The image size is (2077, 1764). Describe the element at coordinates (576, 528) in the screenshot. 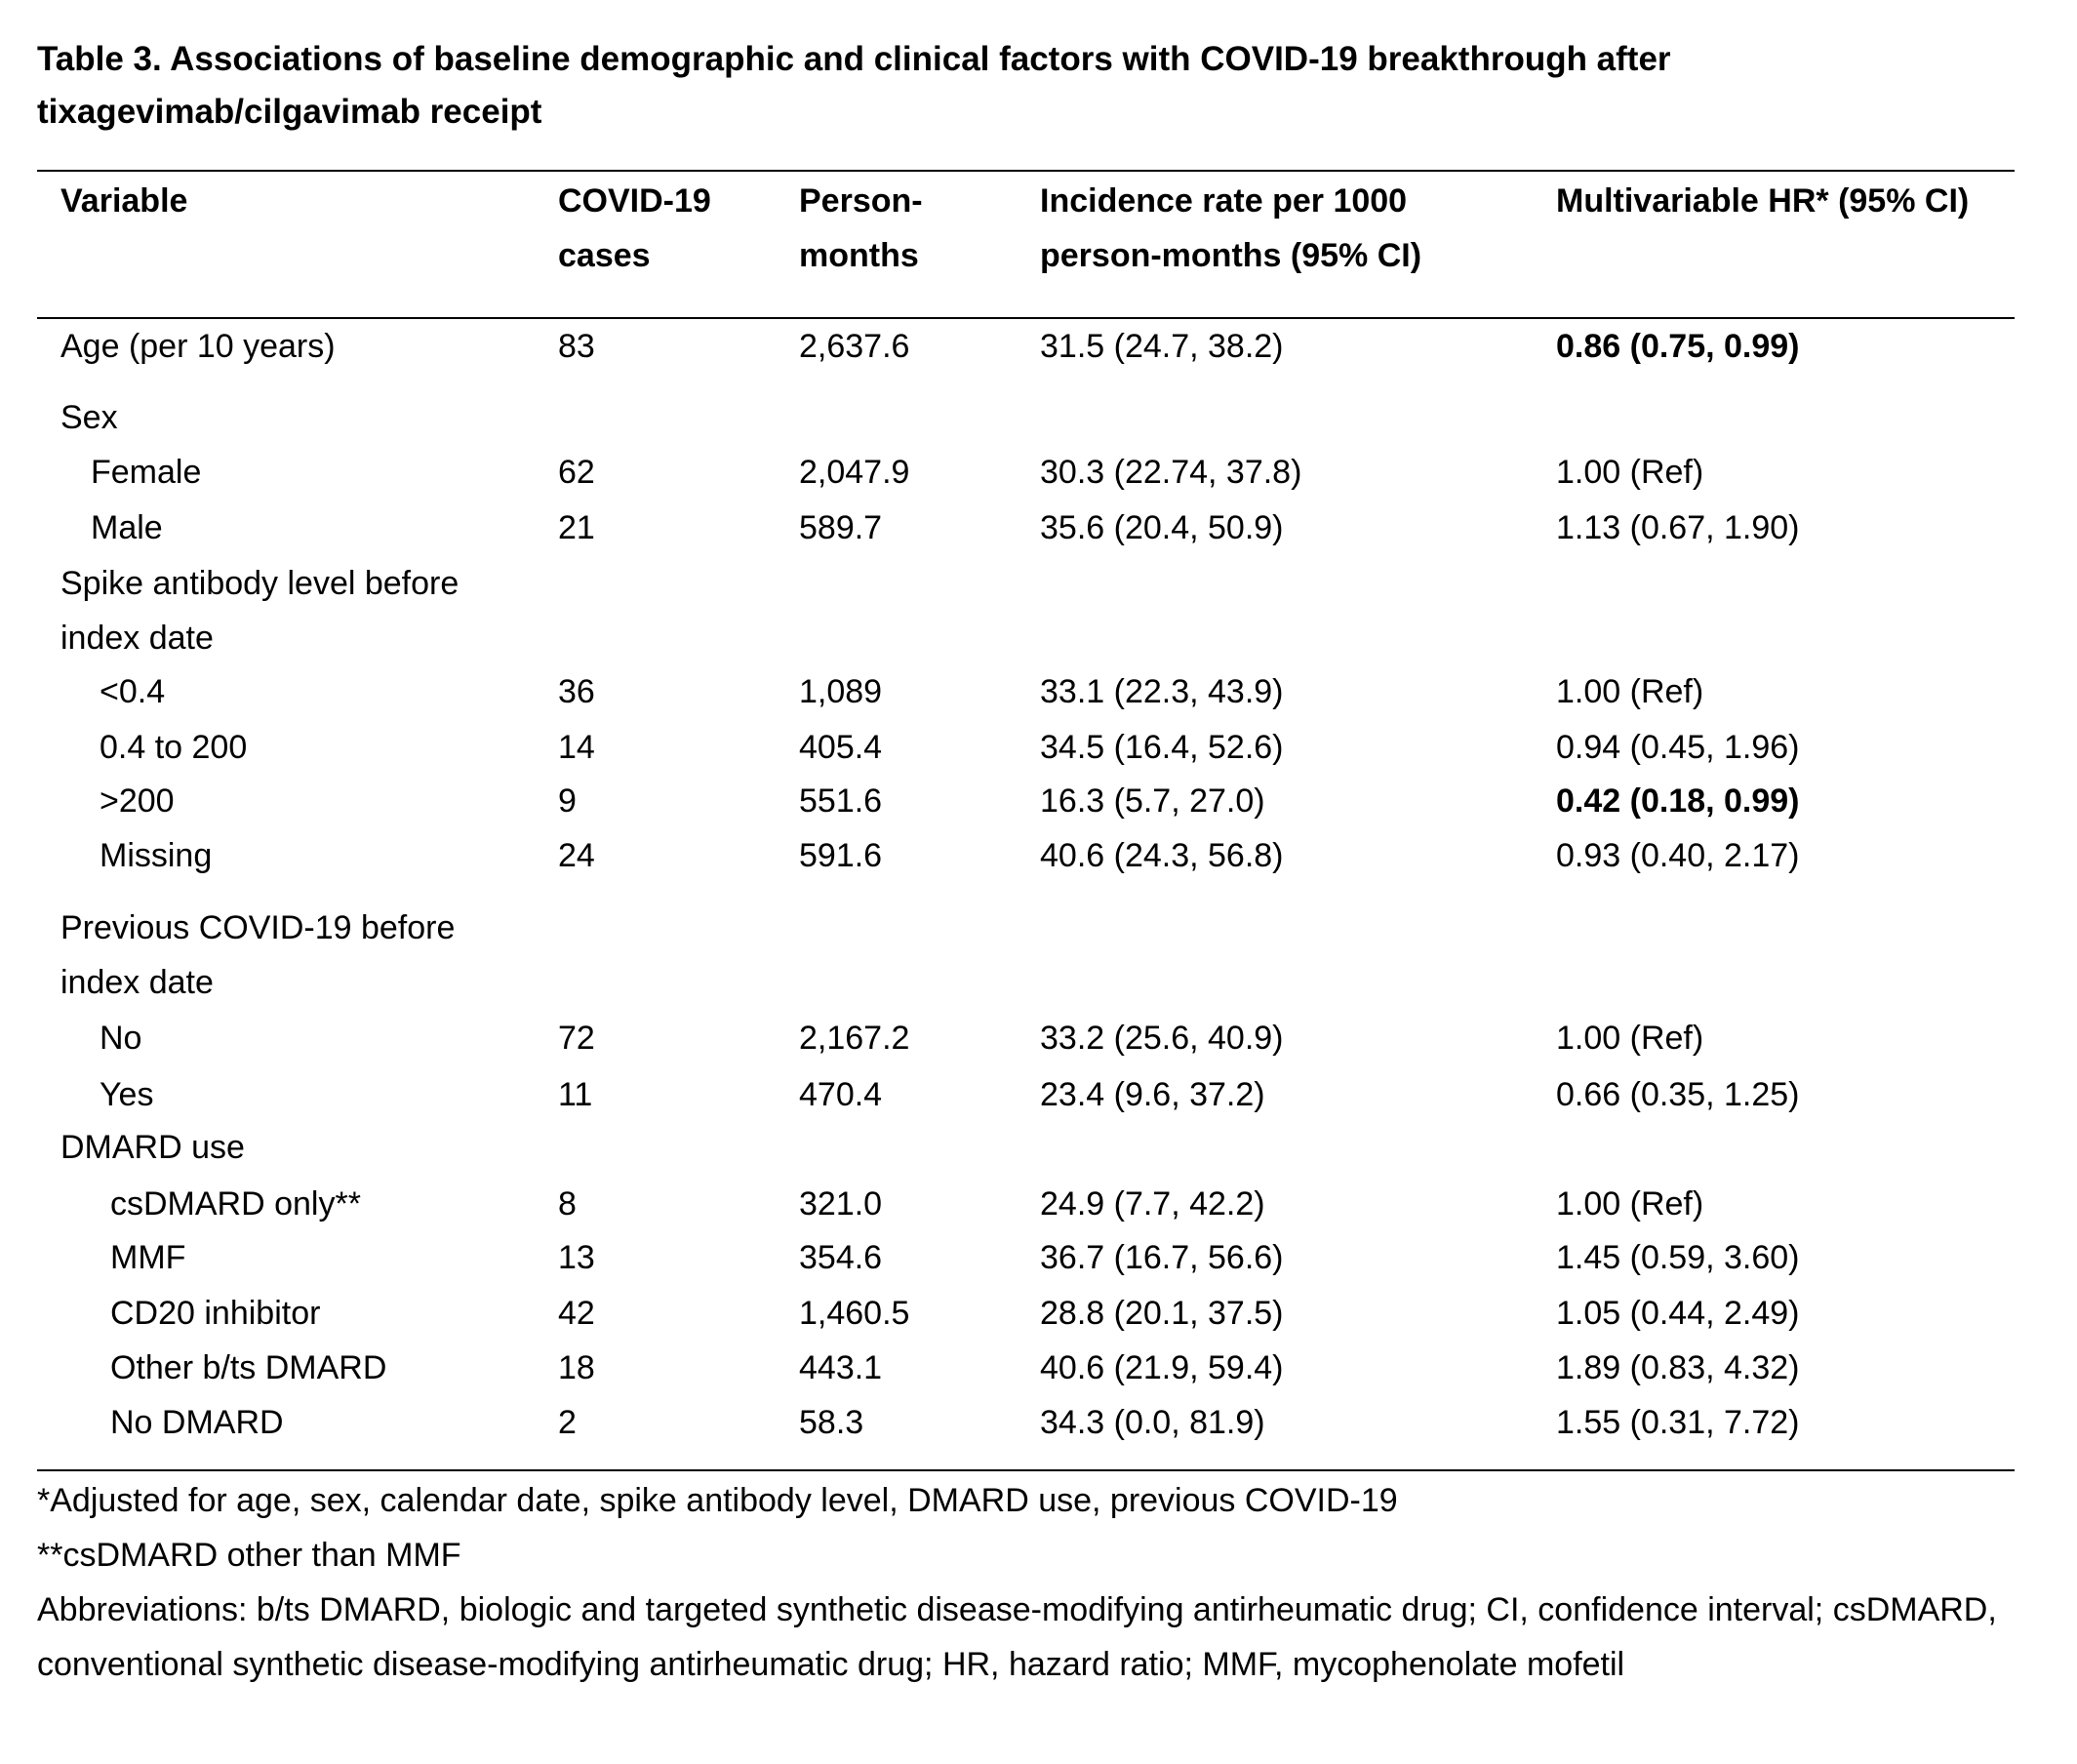

I see `cell: 21` at that location.